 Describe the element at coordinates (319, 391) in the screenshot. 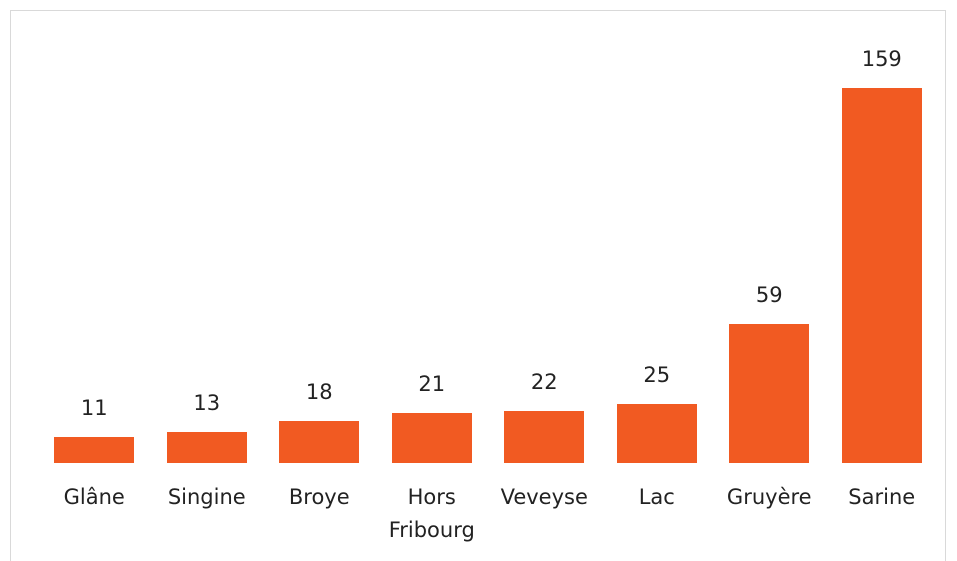

I see `data-label: 18` at that location.